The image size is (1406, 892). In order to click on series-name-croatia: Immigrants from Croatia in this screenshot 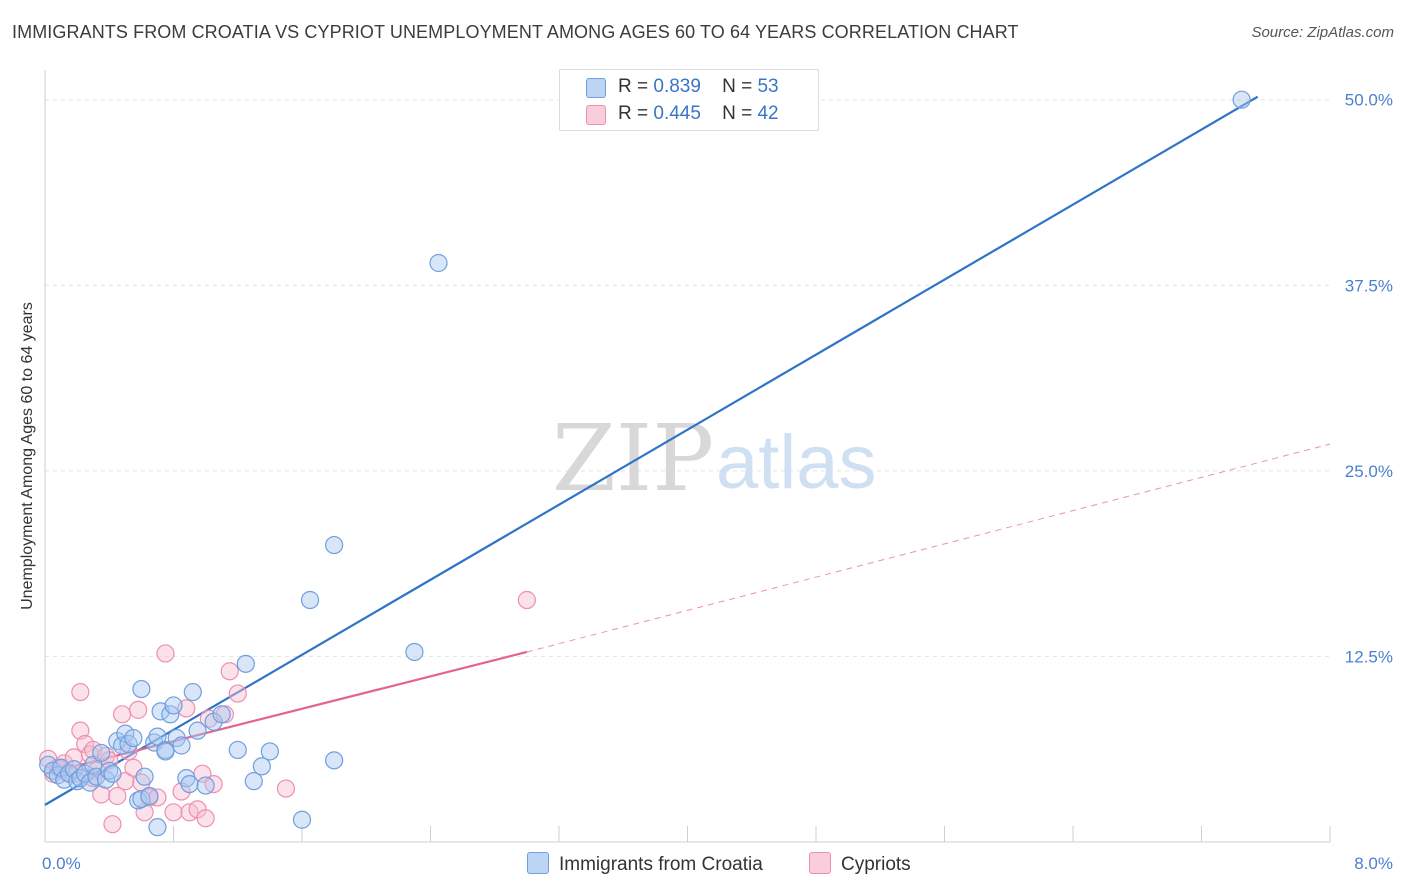, I will do `click(661, 864)`.